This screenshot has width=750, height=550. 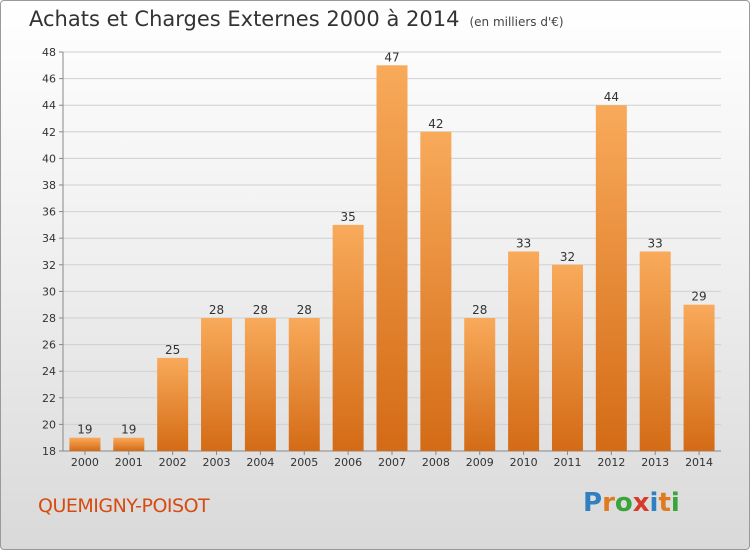 I want to click on logo-letter: P, so click(x=593, y=503).